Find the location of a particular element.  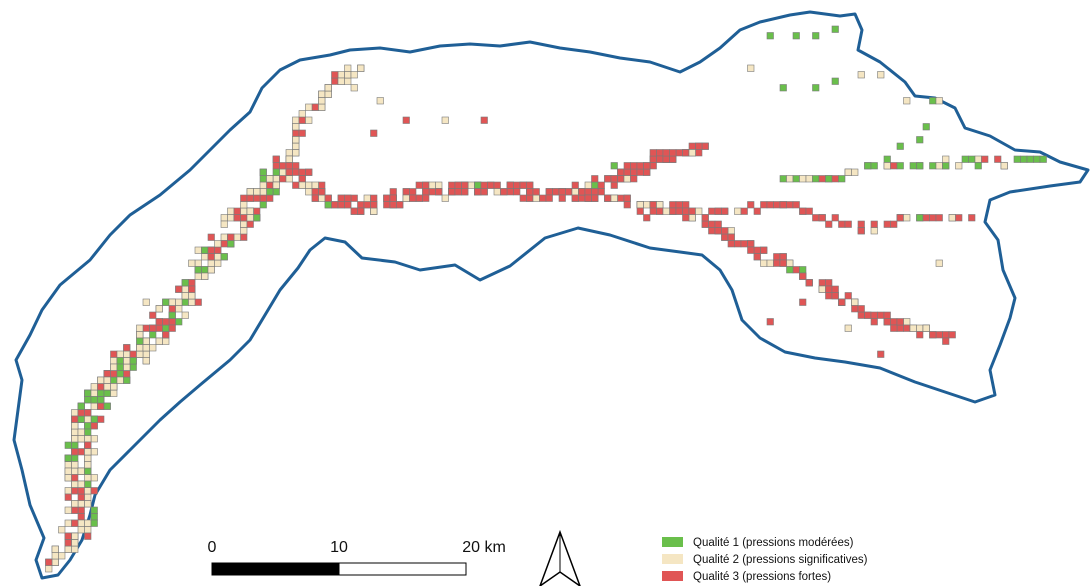

scale-segment-filled is located at coordinates (275, 569).